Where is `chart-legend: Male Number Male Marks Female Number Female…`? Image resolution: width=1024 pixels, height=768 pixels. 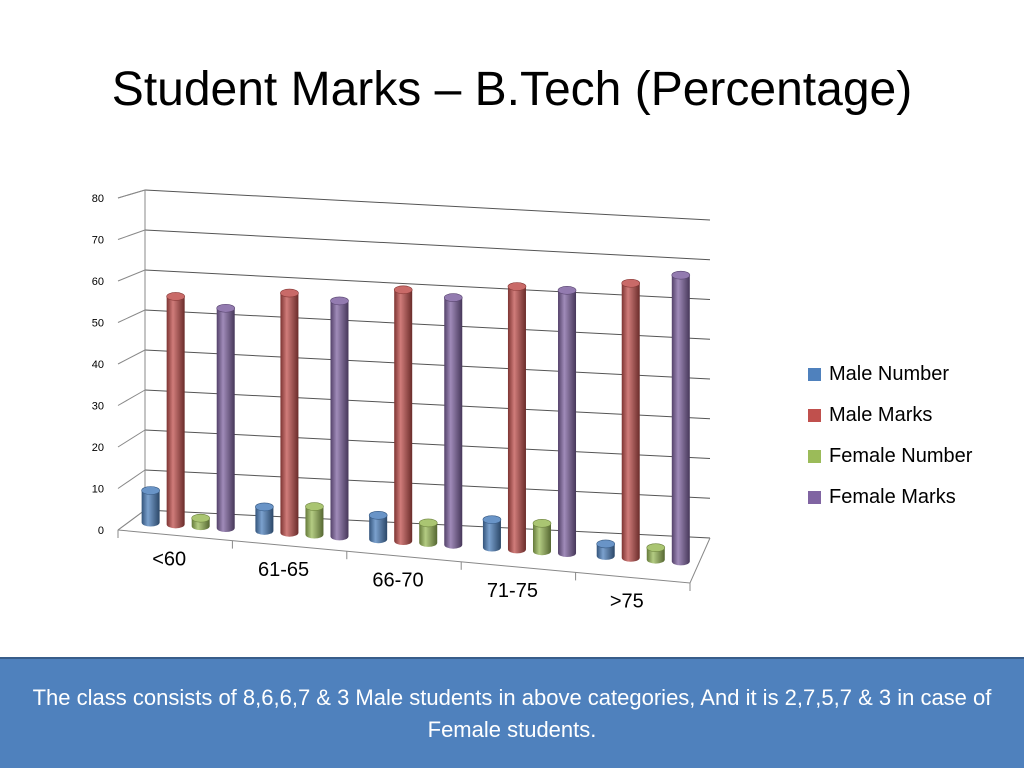
chart-legend: Male Number Male Marks Female Number Female… is located at coordinates (890, 436).